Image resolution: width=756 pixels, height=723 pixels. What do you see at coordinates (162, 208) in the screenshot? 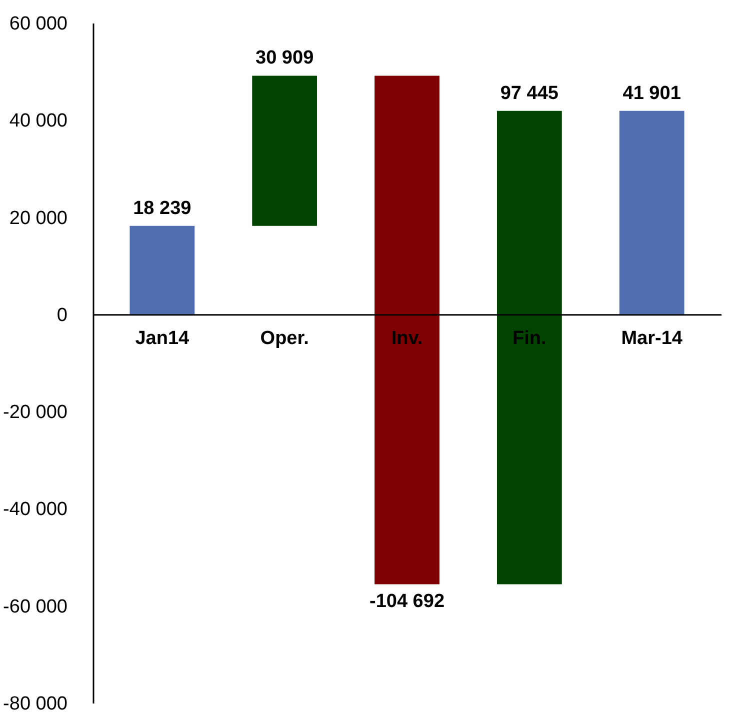
I see `data-label: 18 239` at bounding box center [162, 208].